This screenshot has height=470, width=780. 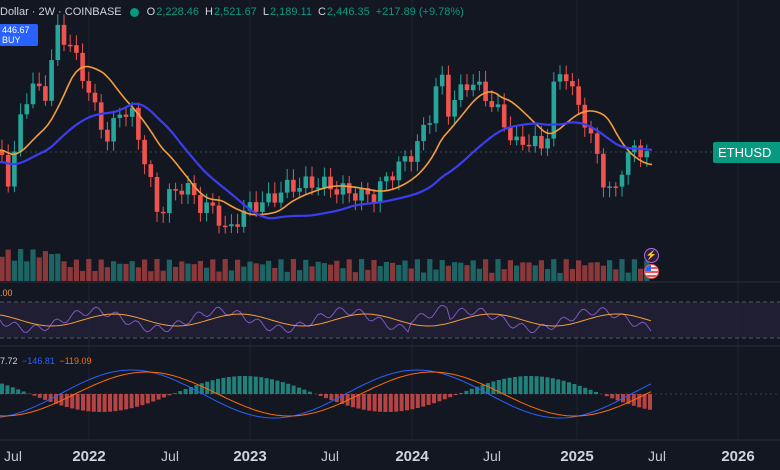 I want to click on us-flag-icon, so click(x=651, y=271).